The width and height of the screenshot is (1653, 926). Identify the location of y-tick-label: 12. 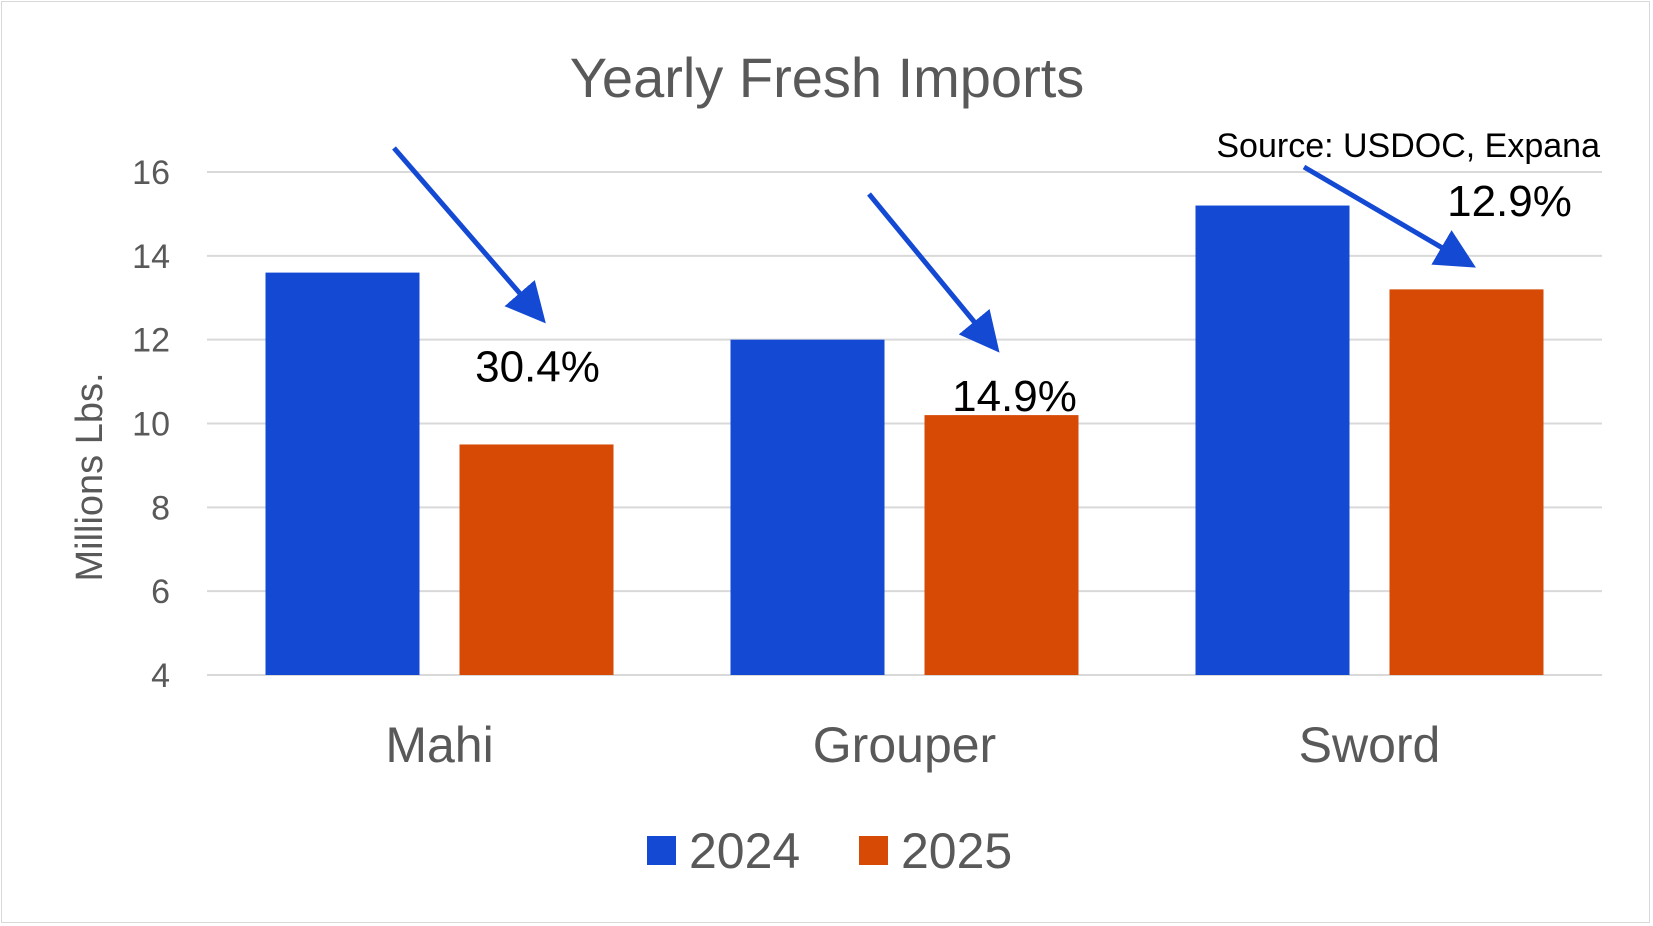
(151, 341).